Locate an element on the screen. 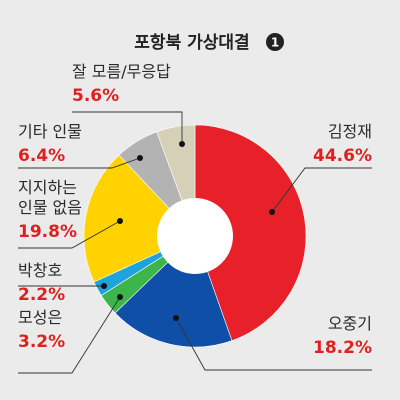  slice-value-4: 19.8% is located at coordinates (47, 232).